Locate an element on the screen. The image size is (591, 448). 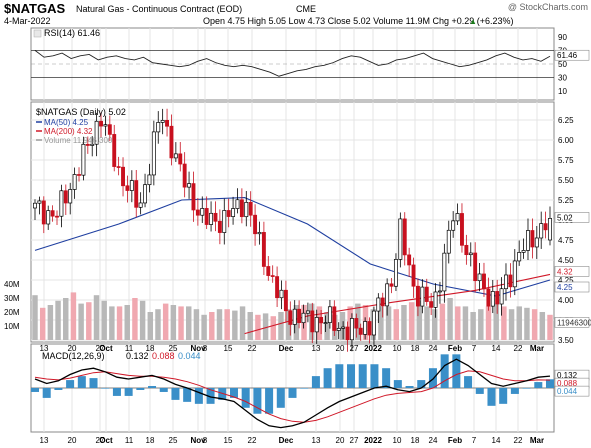
price-tick-label: 4.25 is located at coordinates (566, 280).